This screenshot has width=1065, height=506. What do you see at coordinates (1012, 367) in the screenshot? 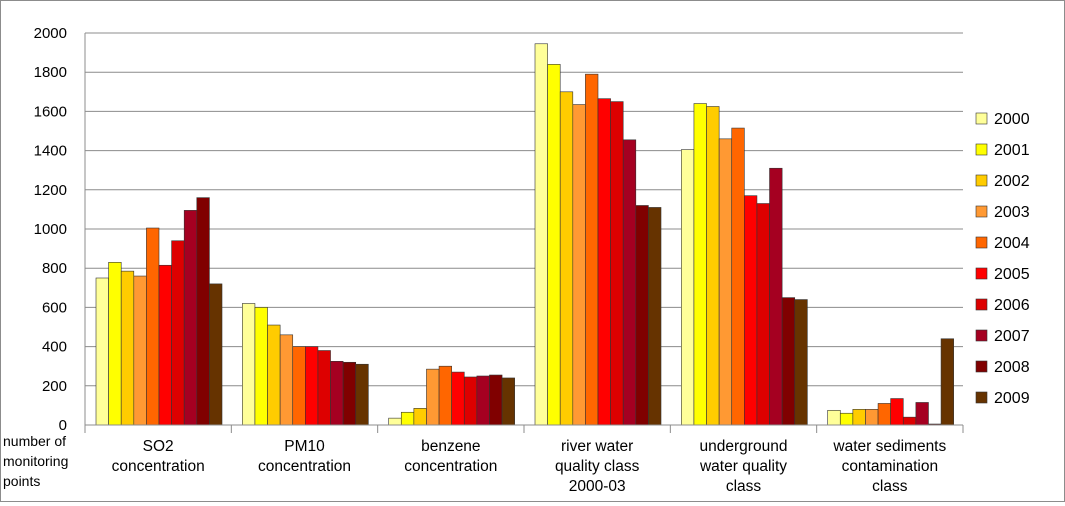
I see `legend-label: 2008` at bounding box center [1012, 367].